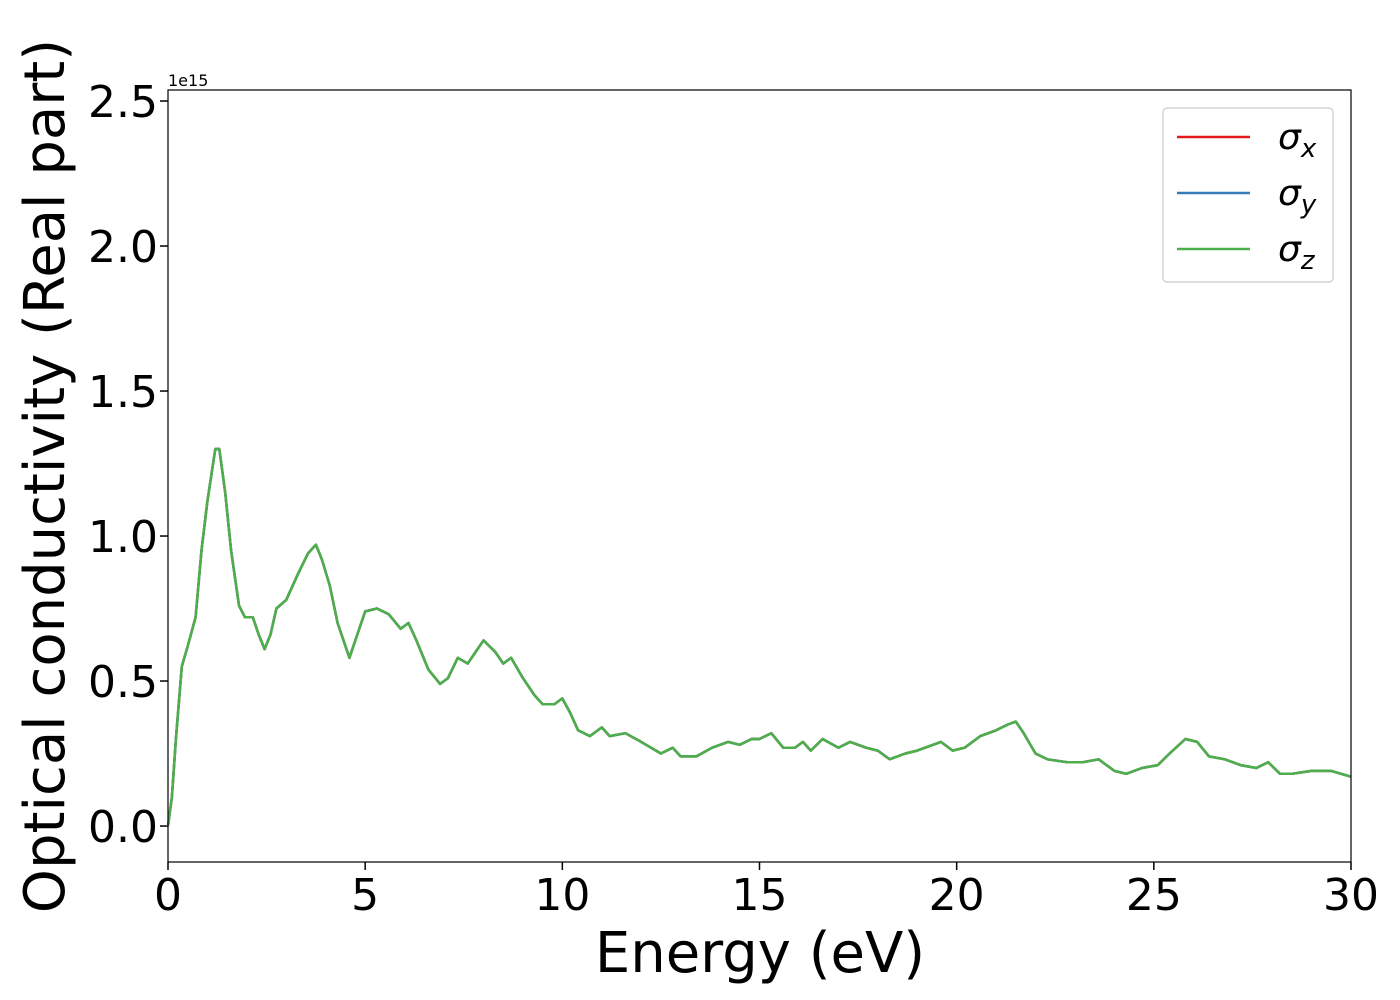 The width and height of the screenshot is (1400, 1000). Describe the element at coordinates (562, 895) in the screenshot. I see `x-tick-label: 10` at that location.